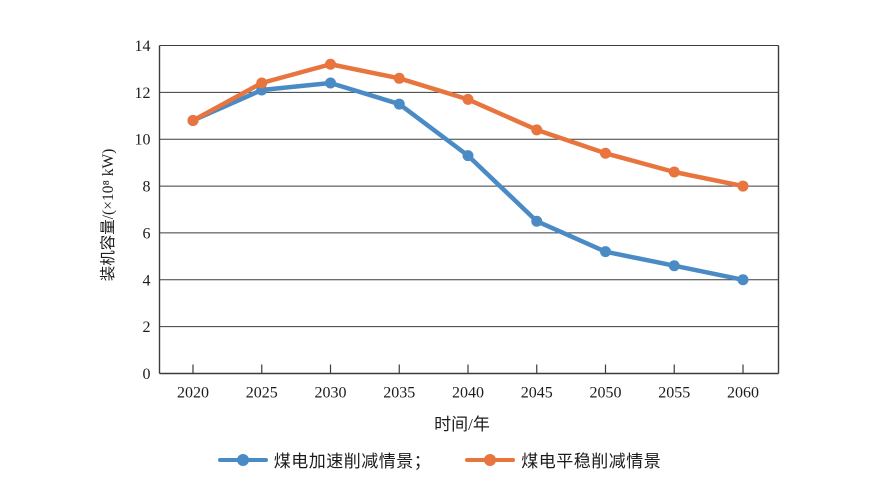 The image size is (879, 501). I want to click on x-tick-label: 2040, so click(468, 393).